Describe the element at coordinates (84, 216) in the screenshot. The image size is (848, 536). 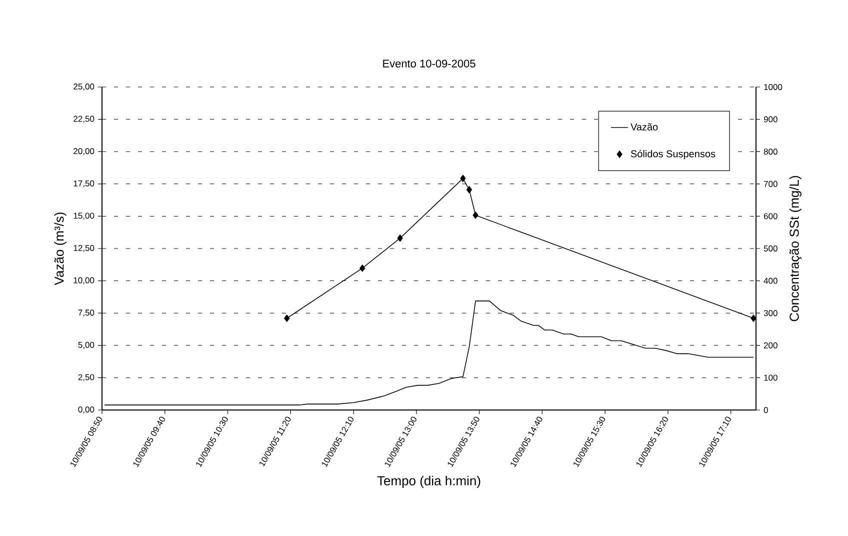
I see `y-tick-label: 15,00` at that location.